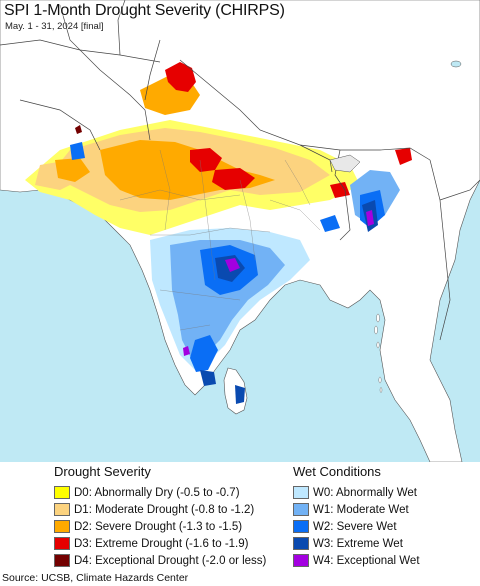  I want to click on map-subtitle: May. 1 - 31, 2024 [final], so click(54, 26).